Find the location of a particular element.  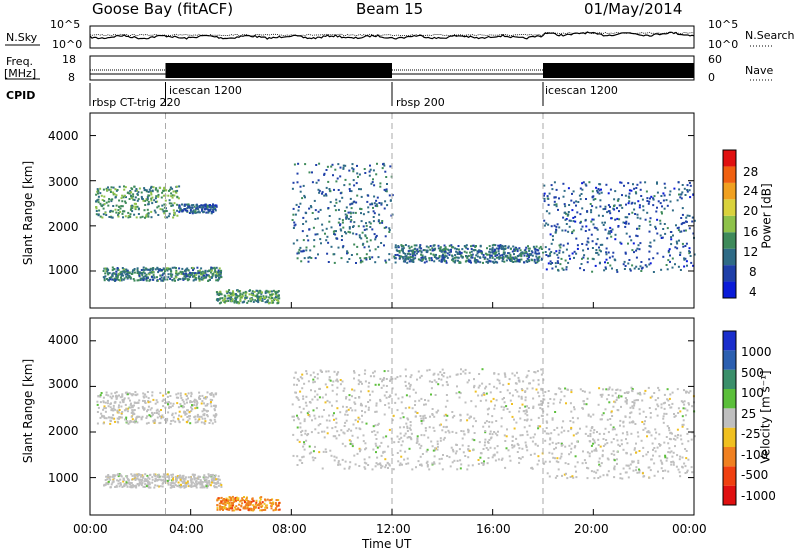

freq-tick-top: 18 is located at coordinates (69, 59).